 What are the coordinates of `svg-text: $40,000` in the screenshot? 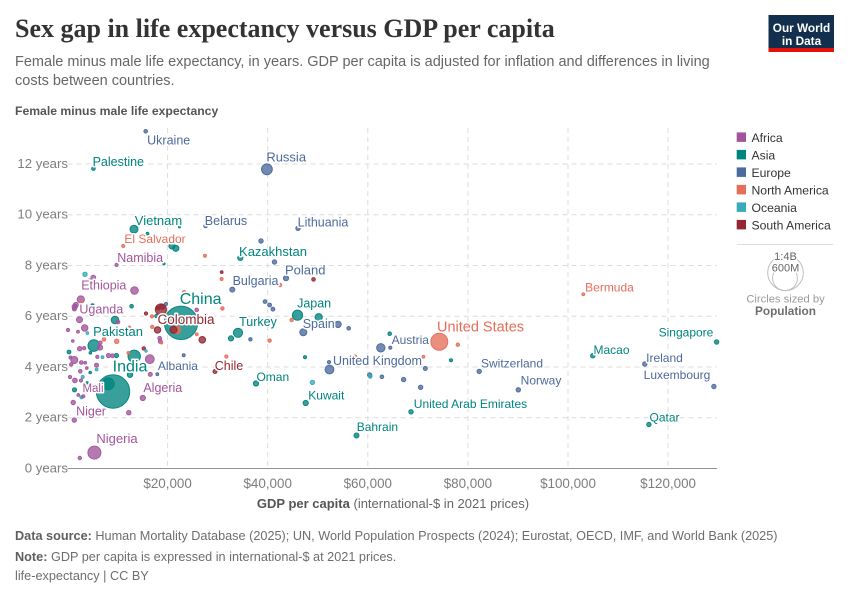 It's located at (267, 483).